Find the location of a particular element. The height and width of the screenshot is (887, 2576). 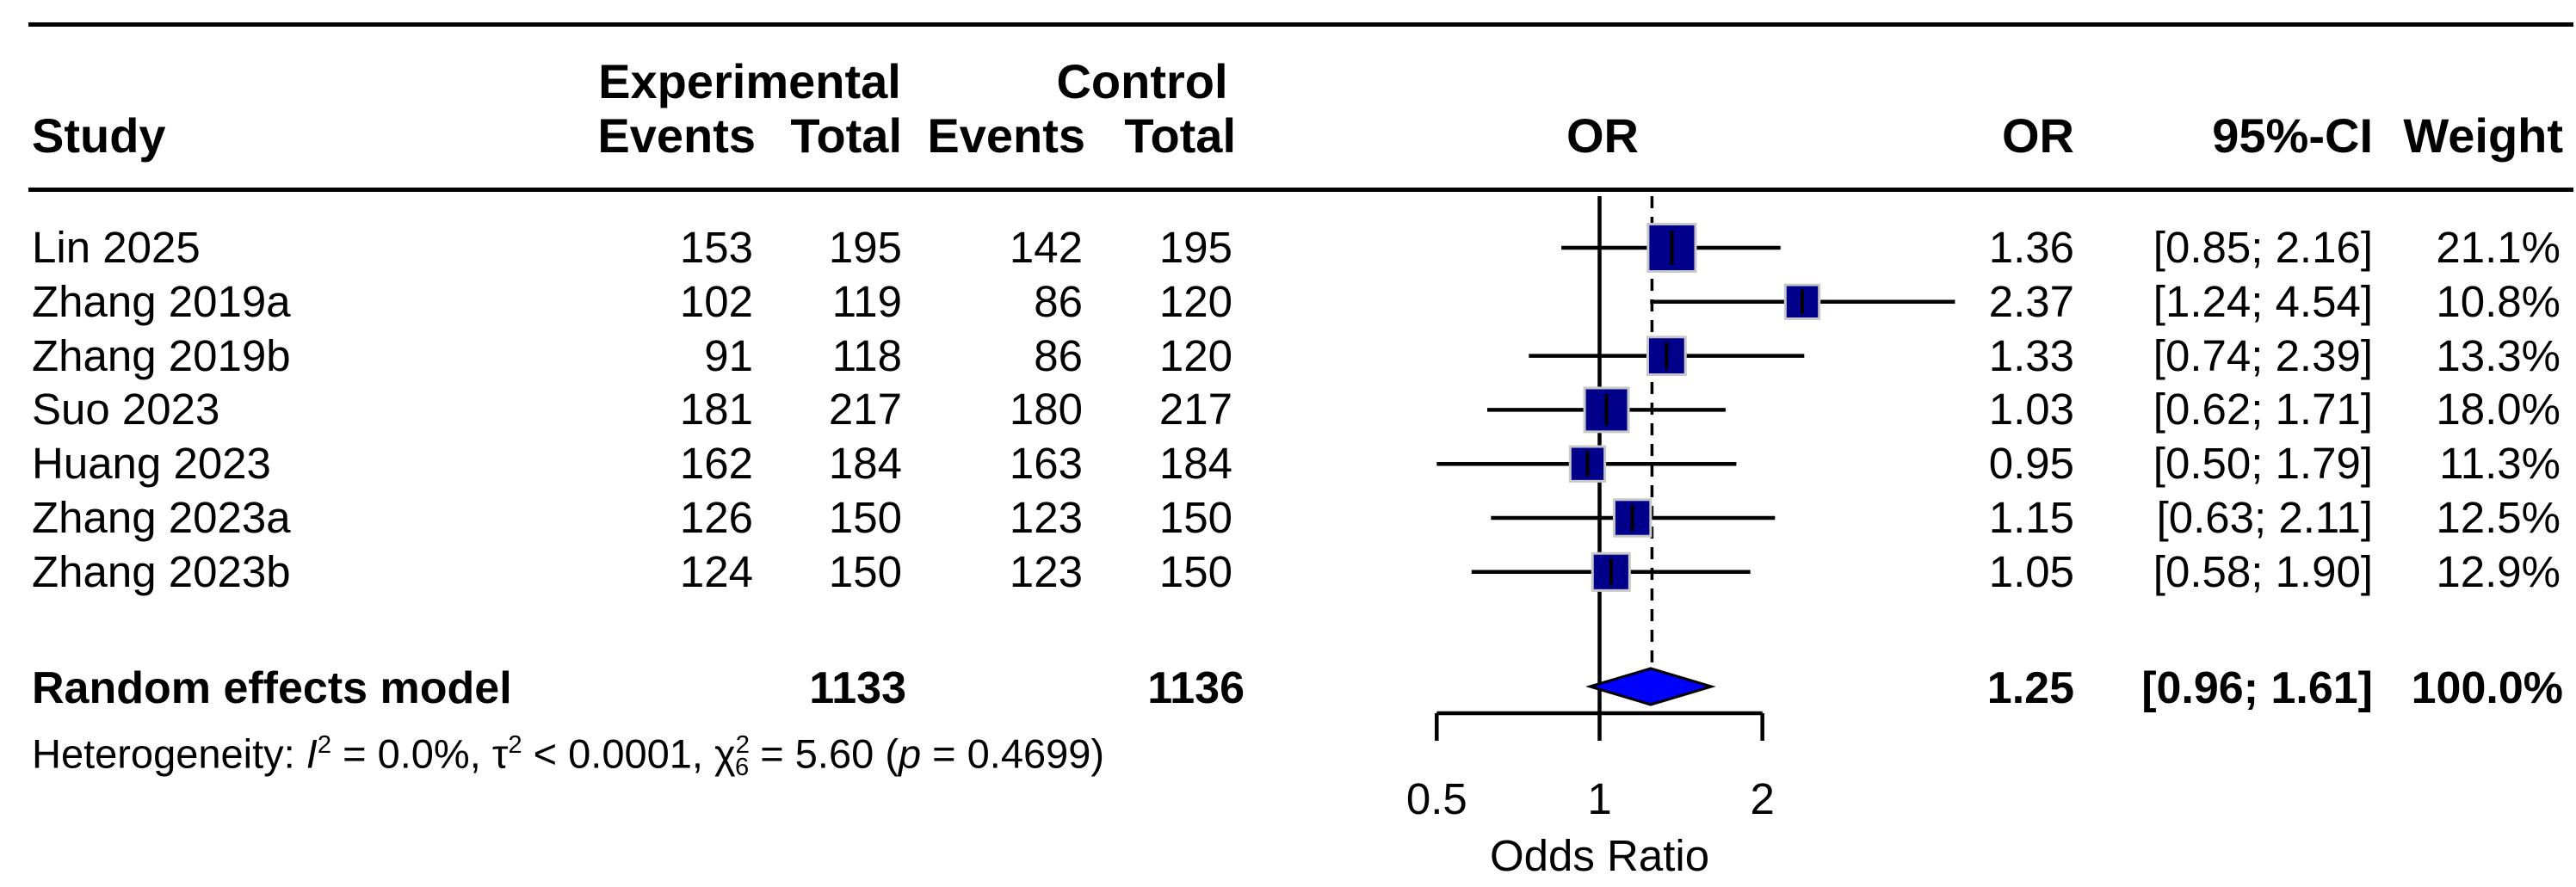

ci-value-cell: [0.58; 1.90] is located at coordinates (2263, 571).